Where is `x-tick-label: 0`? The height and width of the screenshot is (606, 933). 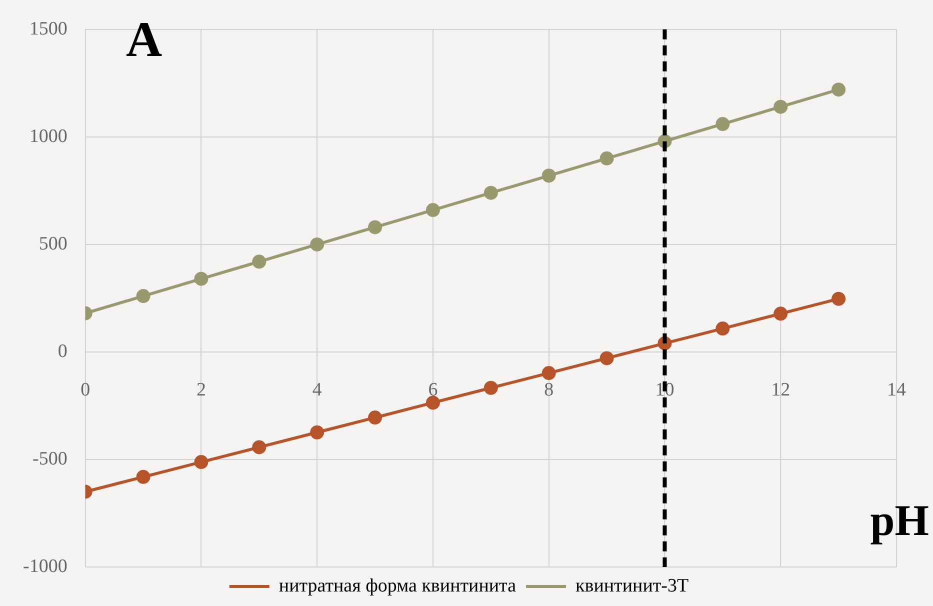 x-tick-label: 0 is located at coordinates (85, 389).